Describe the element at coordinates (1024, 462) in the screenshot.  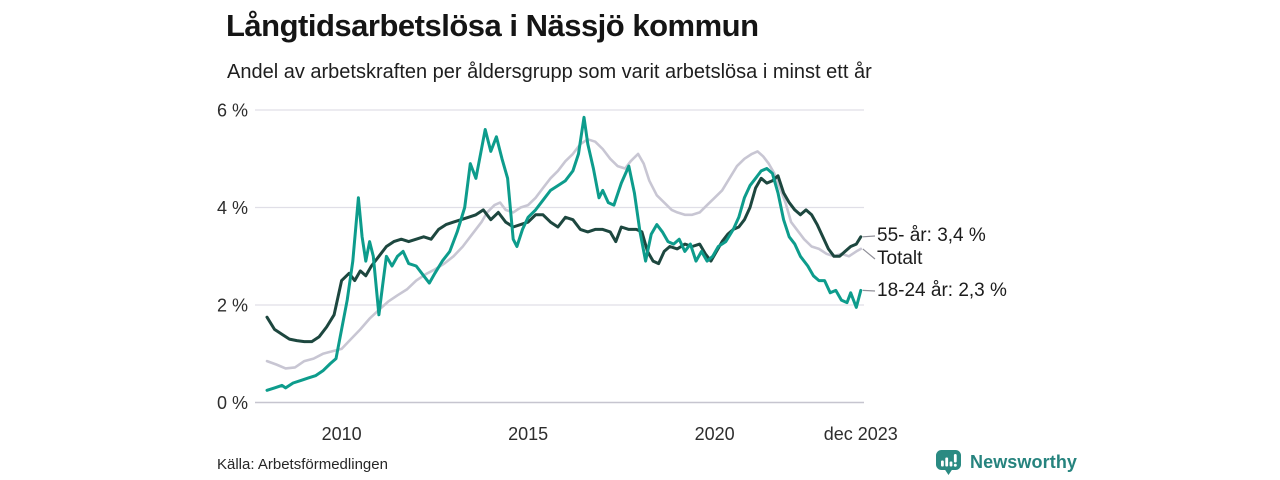
I see `newsworthy-wordmark: Newsworthy` at that location.